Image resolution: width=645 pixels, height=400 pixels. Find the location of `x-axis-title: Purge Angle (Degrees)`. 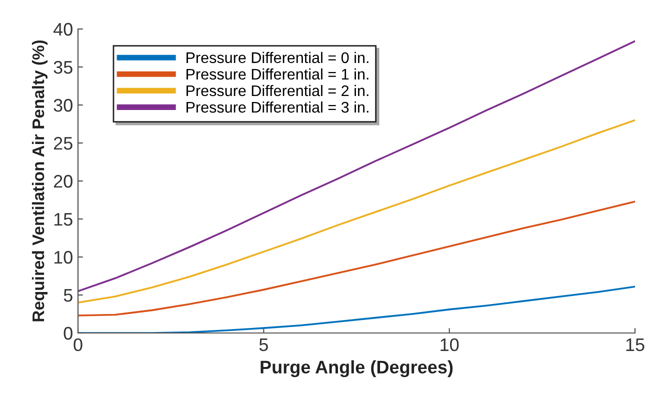

x-axis-title: Purge Angle (Degrees) is located at coordinates (356, 369).